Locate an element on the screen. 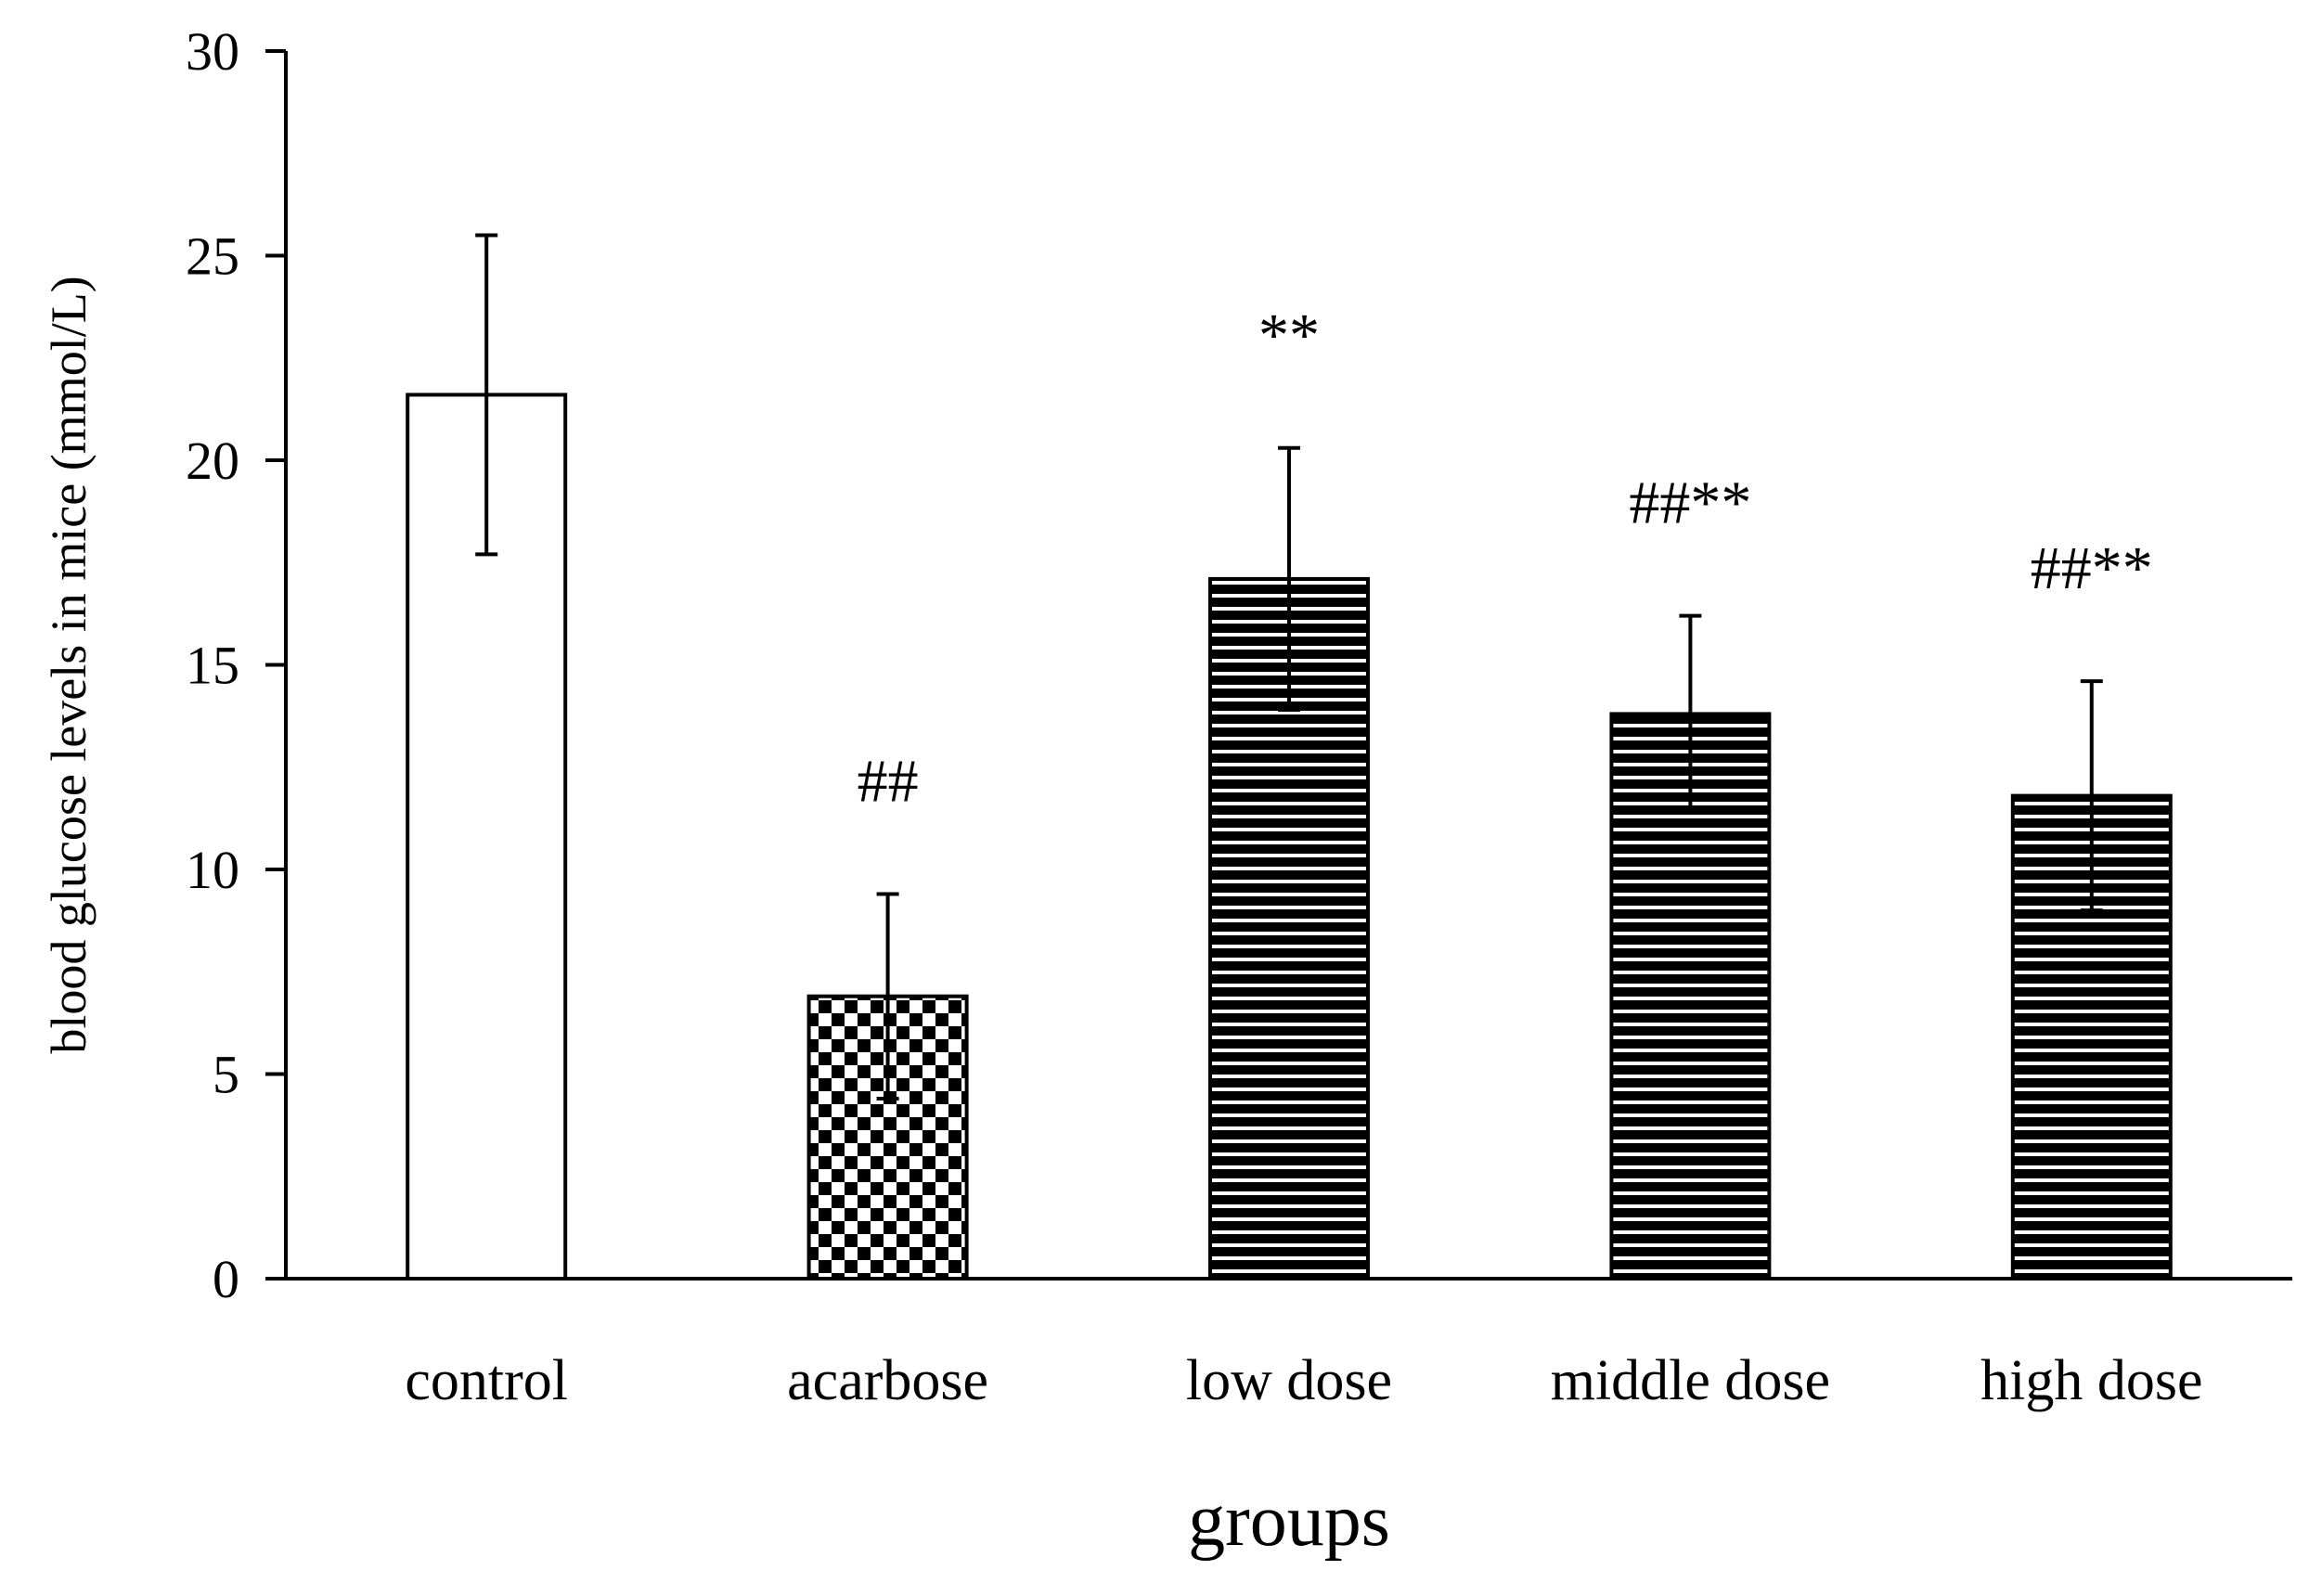 Image resolution: width=2309 pixels, height=1596 pixels. x-category-label: high dose is located at coordinates (2091, 1381).